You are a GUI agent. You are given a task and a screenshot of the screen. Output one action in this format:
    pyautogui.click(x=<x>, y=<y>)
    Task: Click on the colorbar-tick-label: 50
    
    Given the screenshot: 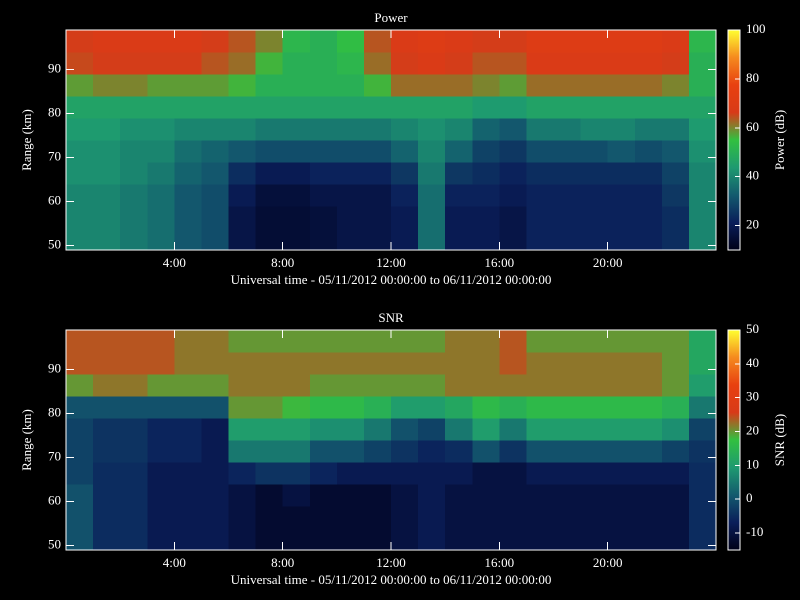 What is the action you would take?
    pyautogui.click(x=752, y=328)
    